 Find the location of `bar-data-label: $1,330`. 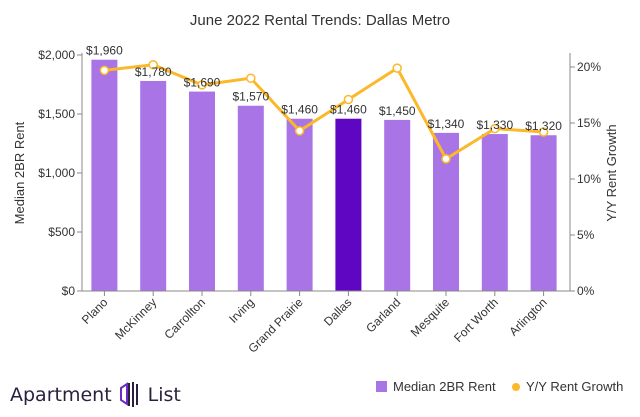

bar-data-label: $1,330 is located at coordinates (494, 125).